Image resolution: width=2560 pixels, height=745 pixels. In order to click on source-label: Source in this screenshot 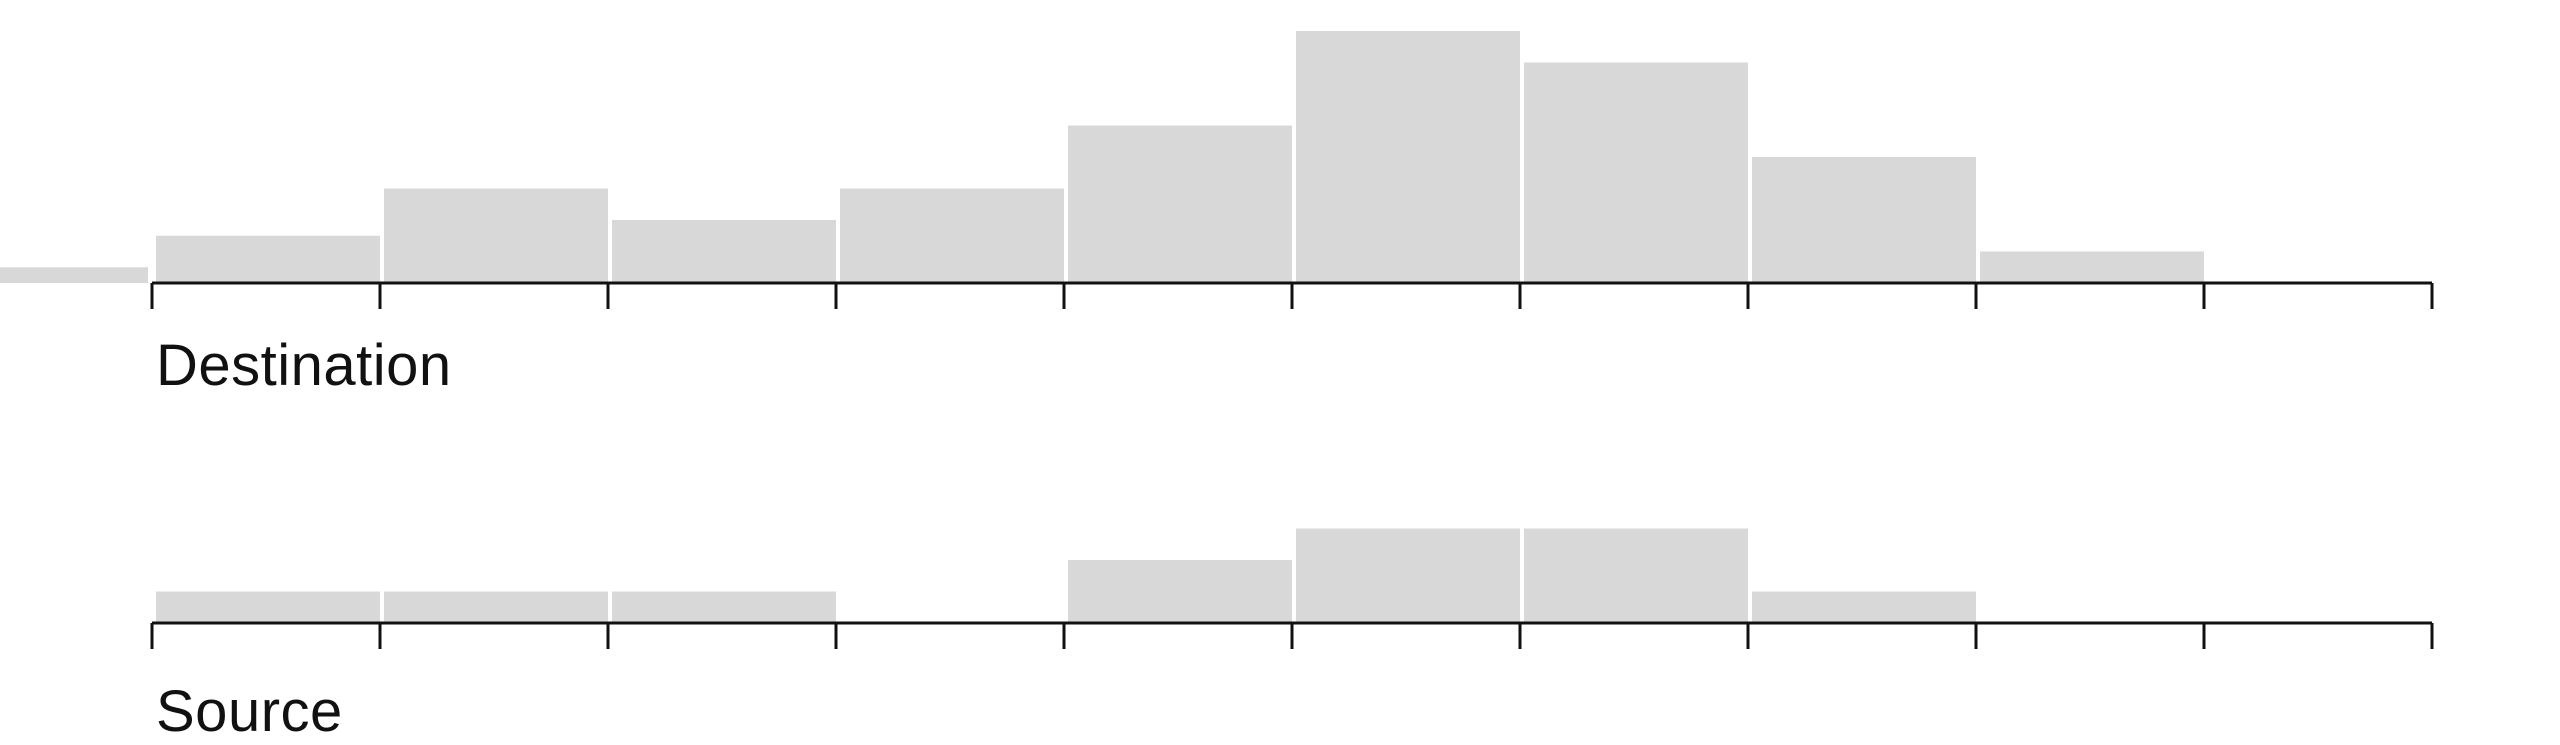, I will do `click(249, 711)`.